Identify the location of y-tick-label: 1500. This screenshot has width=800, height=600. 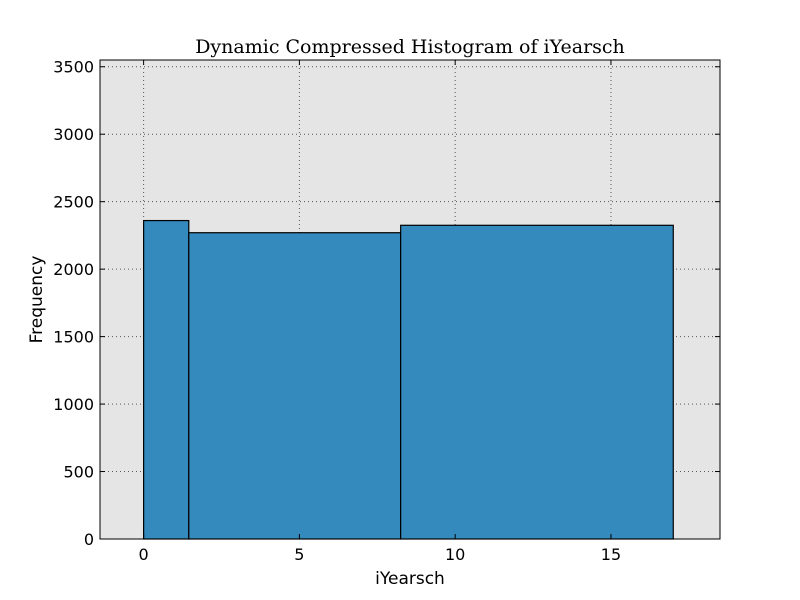
(73, 337).